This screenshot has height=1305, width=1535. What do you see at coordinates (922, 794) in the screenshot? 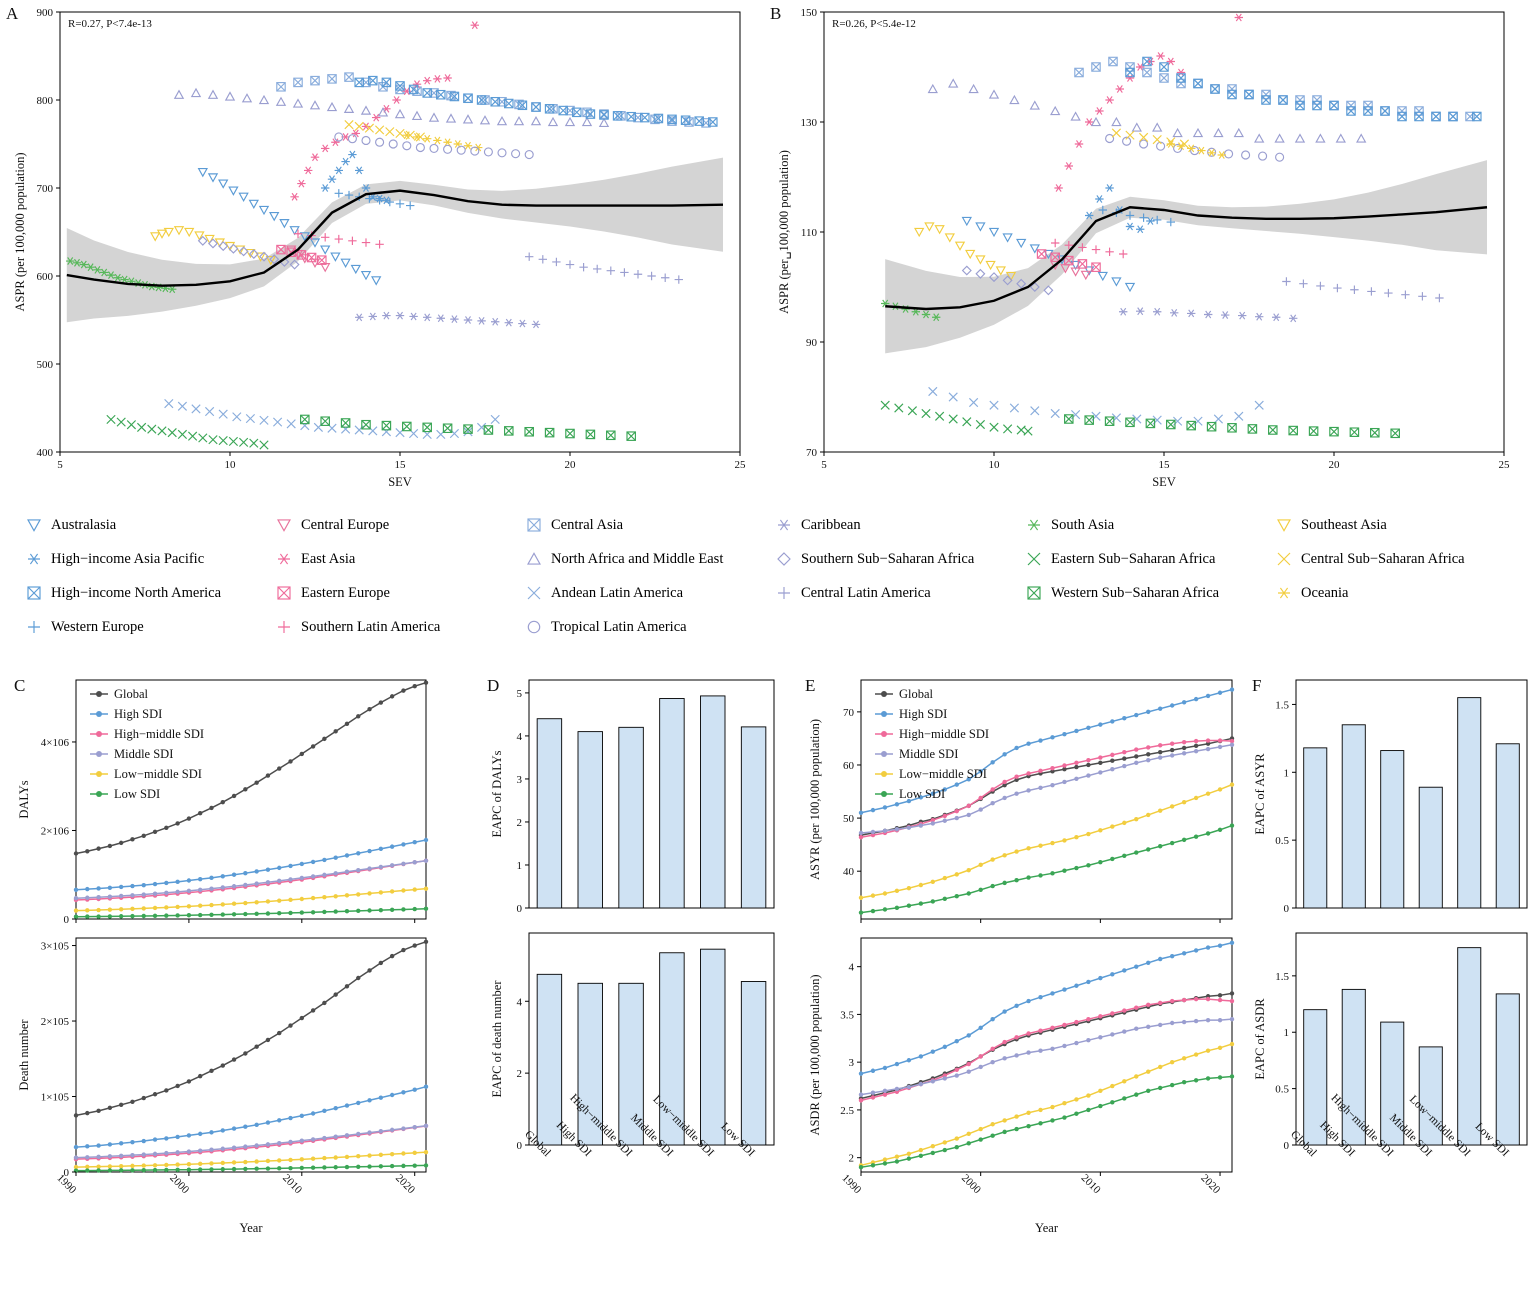
I see `sdi-legend-label: Low SDI` at bounding box center [922, 794].